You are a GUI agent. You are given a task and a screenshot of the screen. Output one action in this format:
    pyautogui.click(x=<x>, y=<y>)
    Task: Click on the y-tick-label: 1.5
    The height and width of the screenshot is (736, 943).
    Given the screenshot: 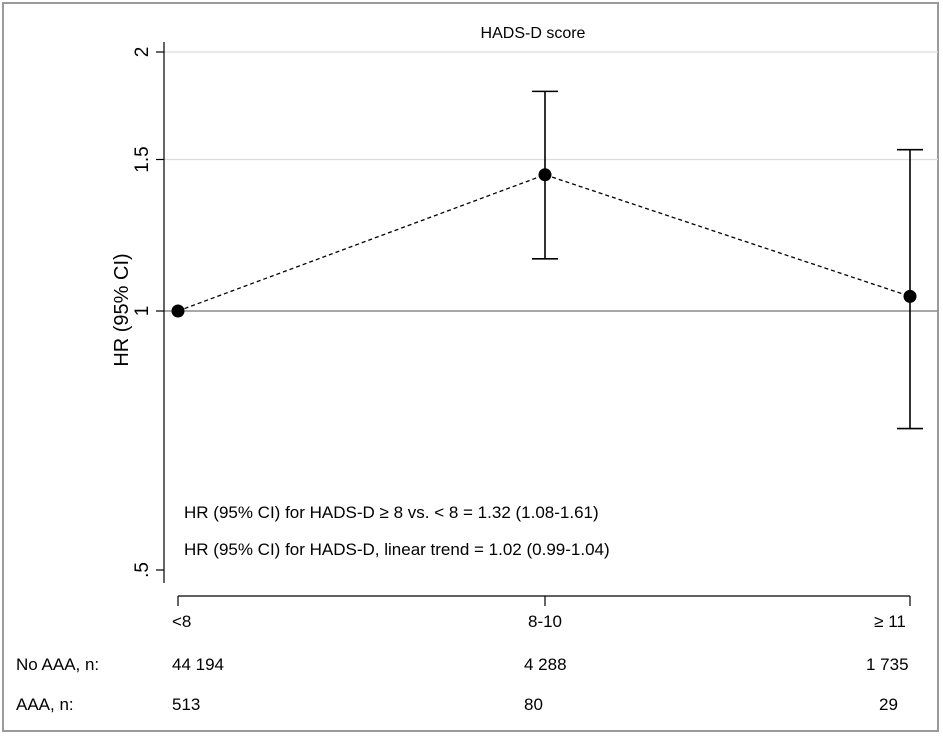 What is the action you would take?
    pyautogui.click(x=142, y=159)
    